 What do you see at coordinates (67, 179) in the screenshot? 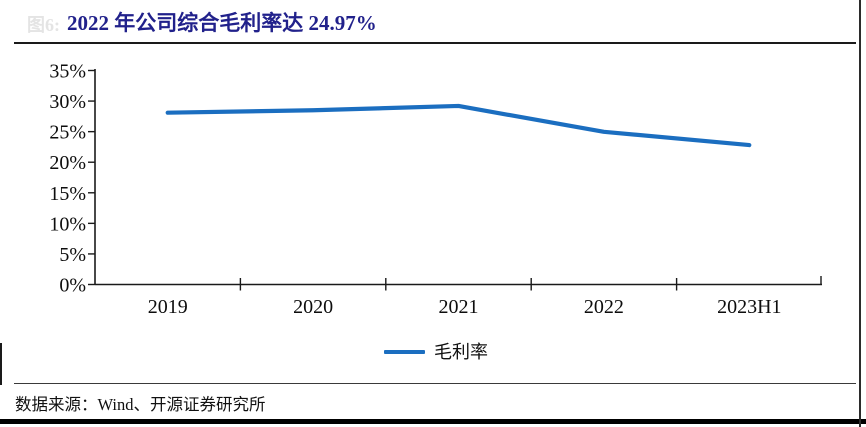
I see `y-axis-tick-labels: 0% 5% 10% 15% 20% 25% 30% 35%` at bounding box center [67, 179].